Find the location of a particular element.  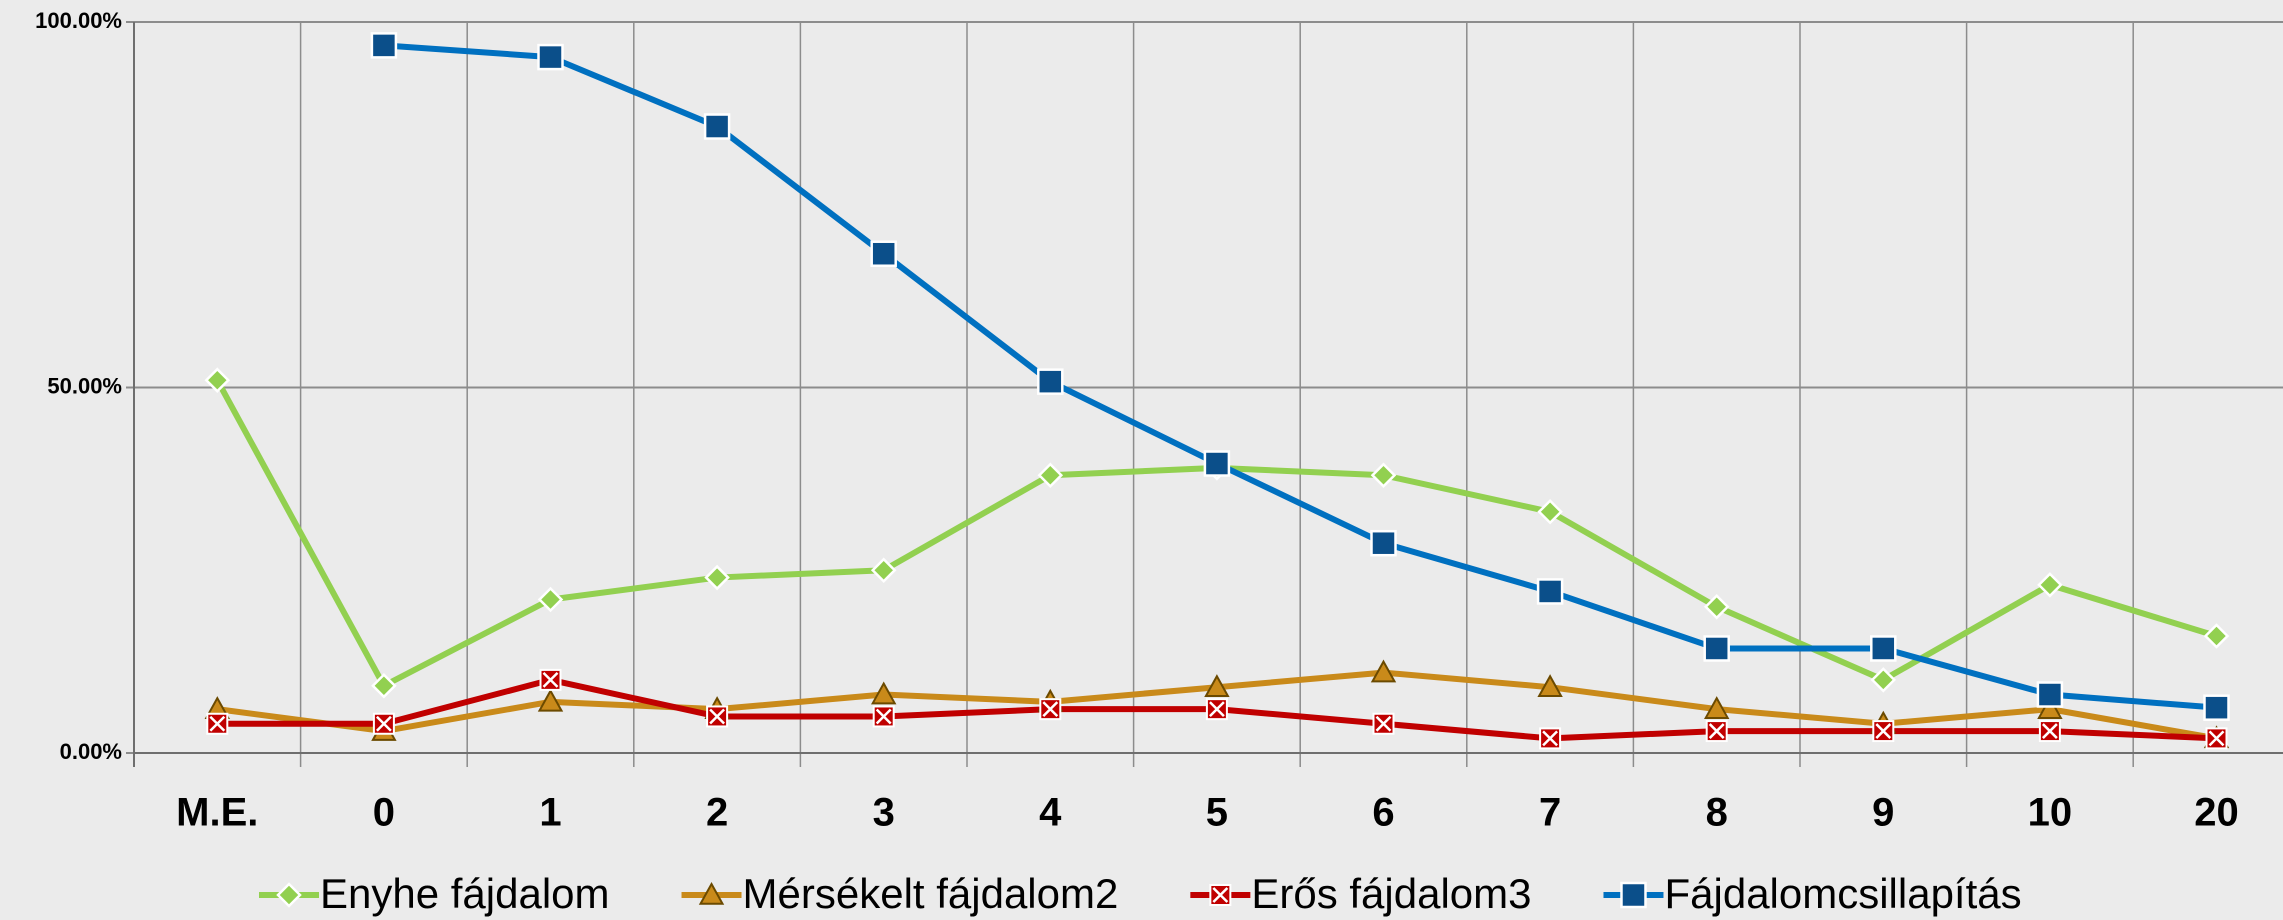

x-tick-label: 10 is located at coordinates (2050, 813).